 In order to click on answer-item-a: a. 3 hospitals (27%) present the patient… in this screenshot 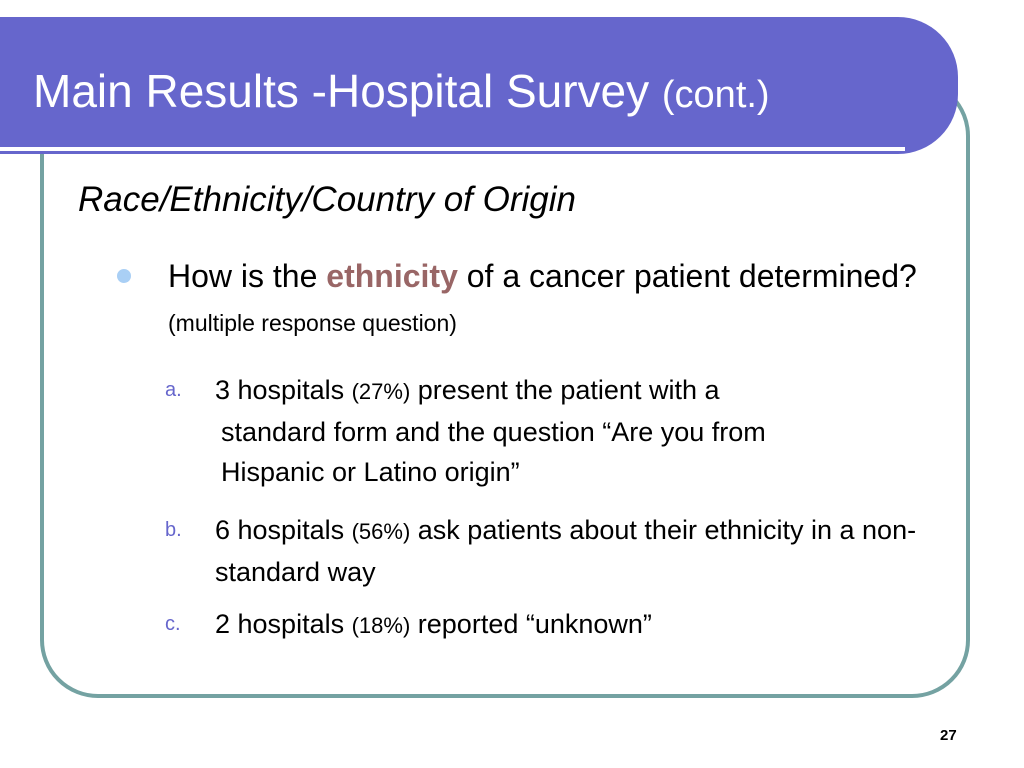, I will do `click(545, 431)`.